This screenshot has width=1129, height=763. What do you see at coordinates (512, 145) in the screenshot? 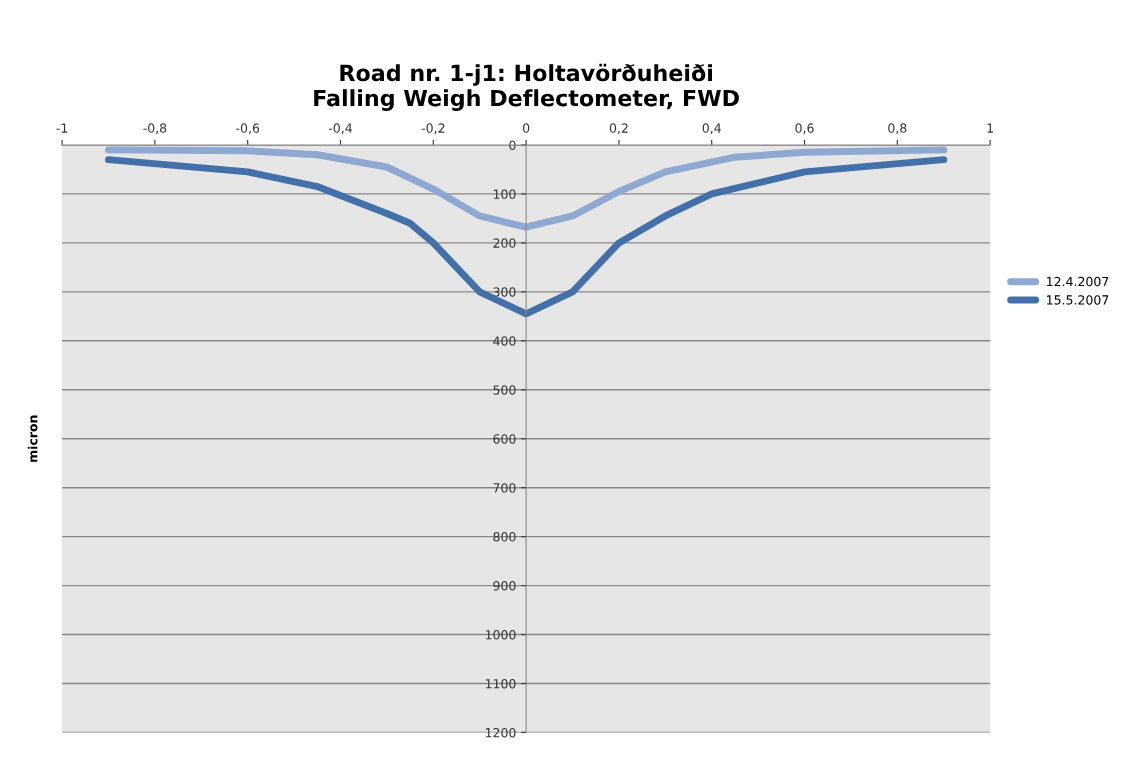
I see `y-tick-label: 0` at bounding box center [512, 145].